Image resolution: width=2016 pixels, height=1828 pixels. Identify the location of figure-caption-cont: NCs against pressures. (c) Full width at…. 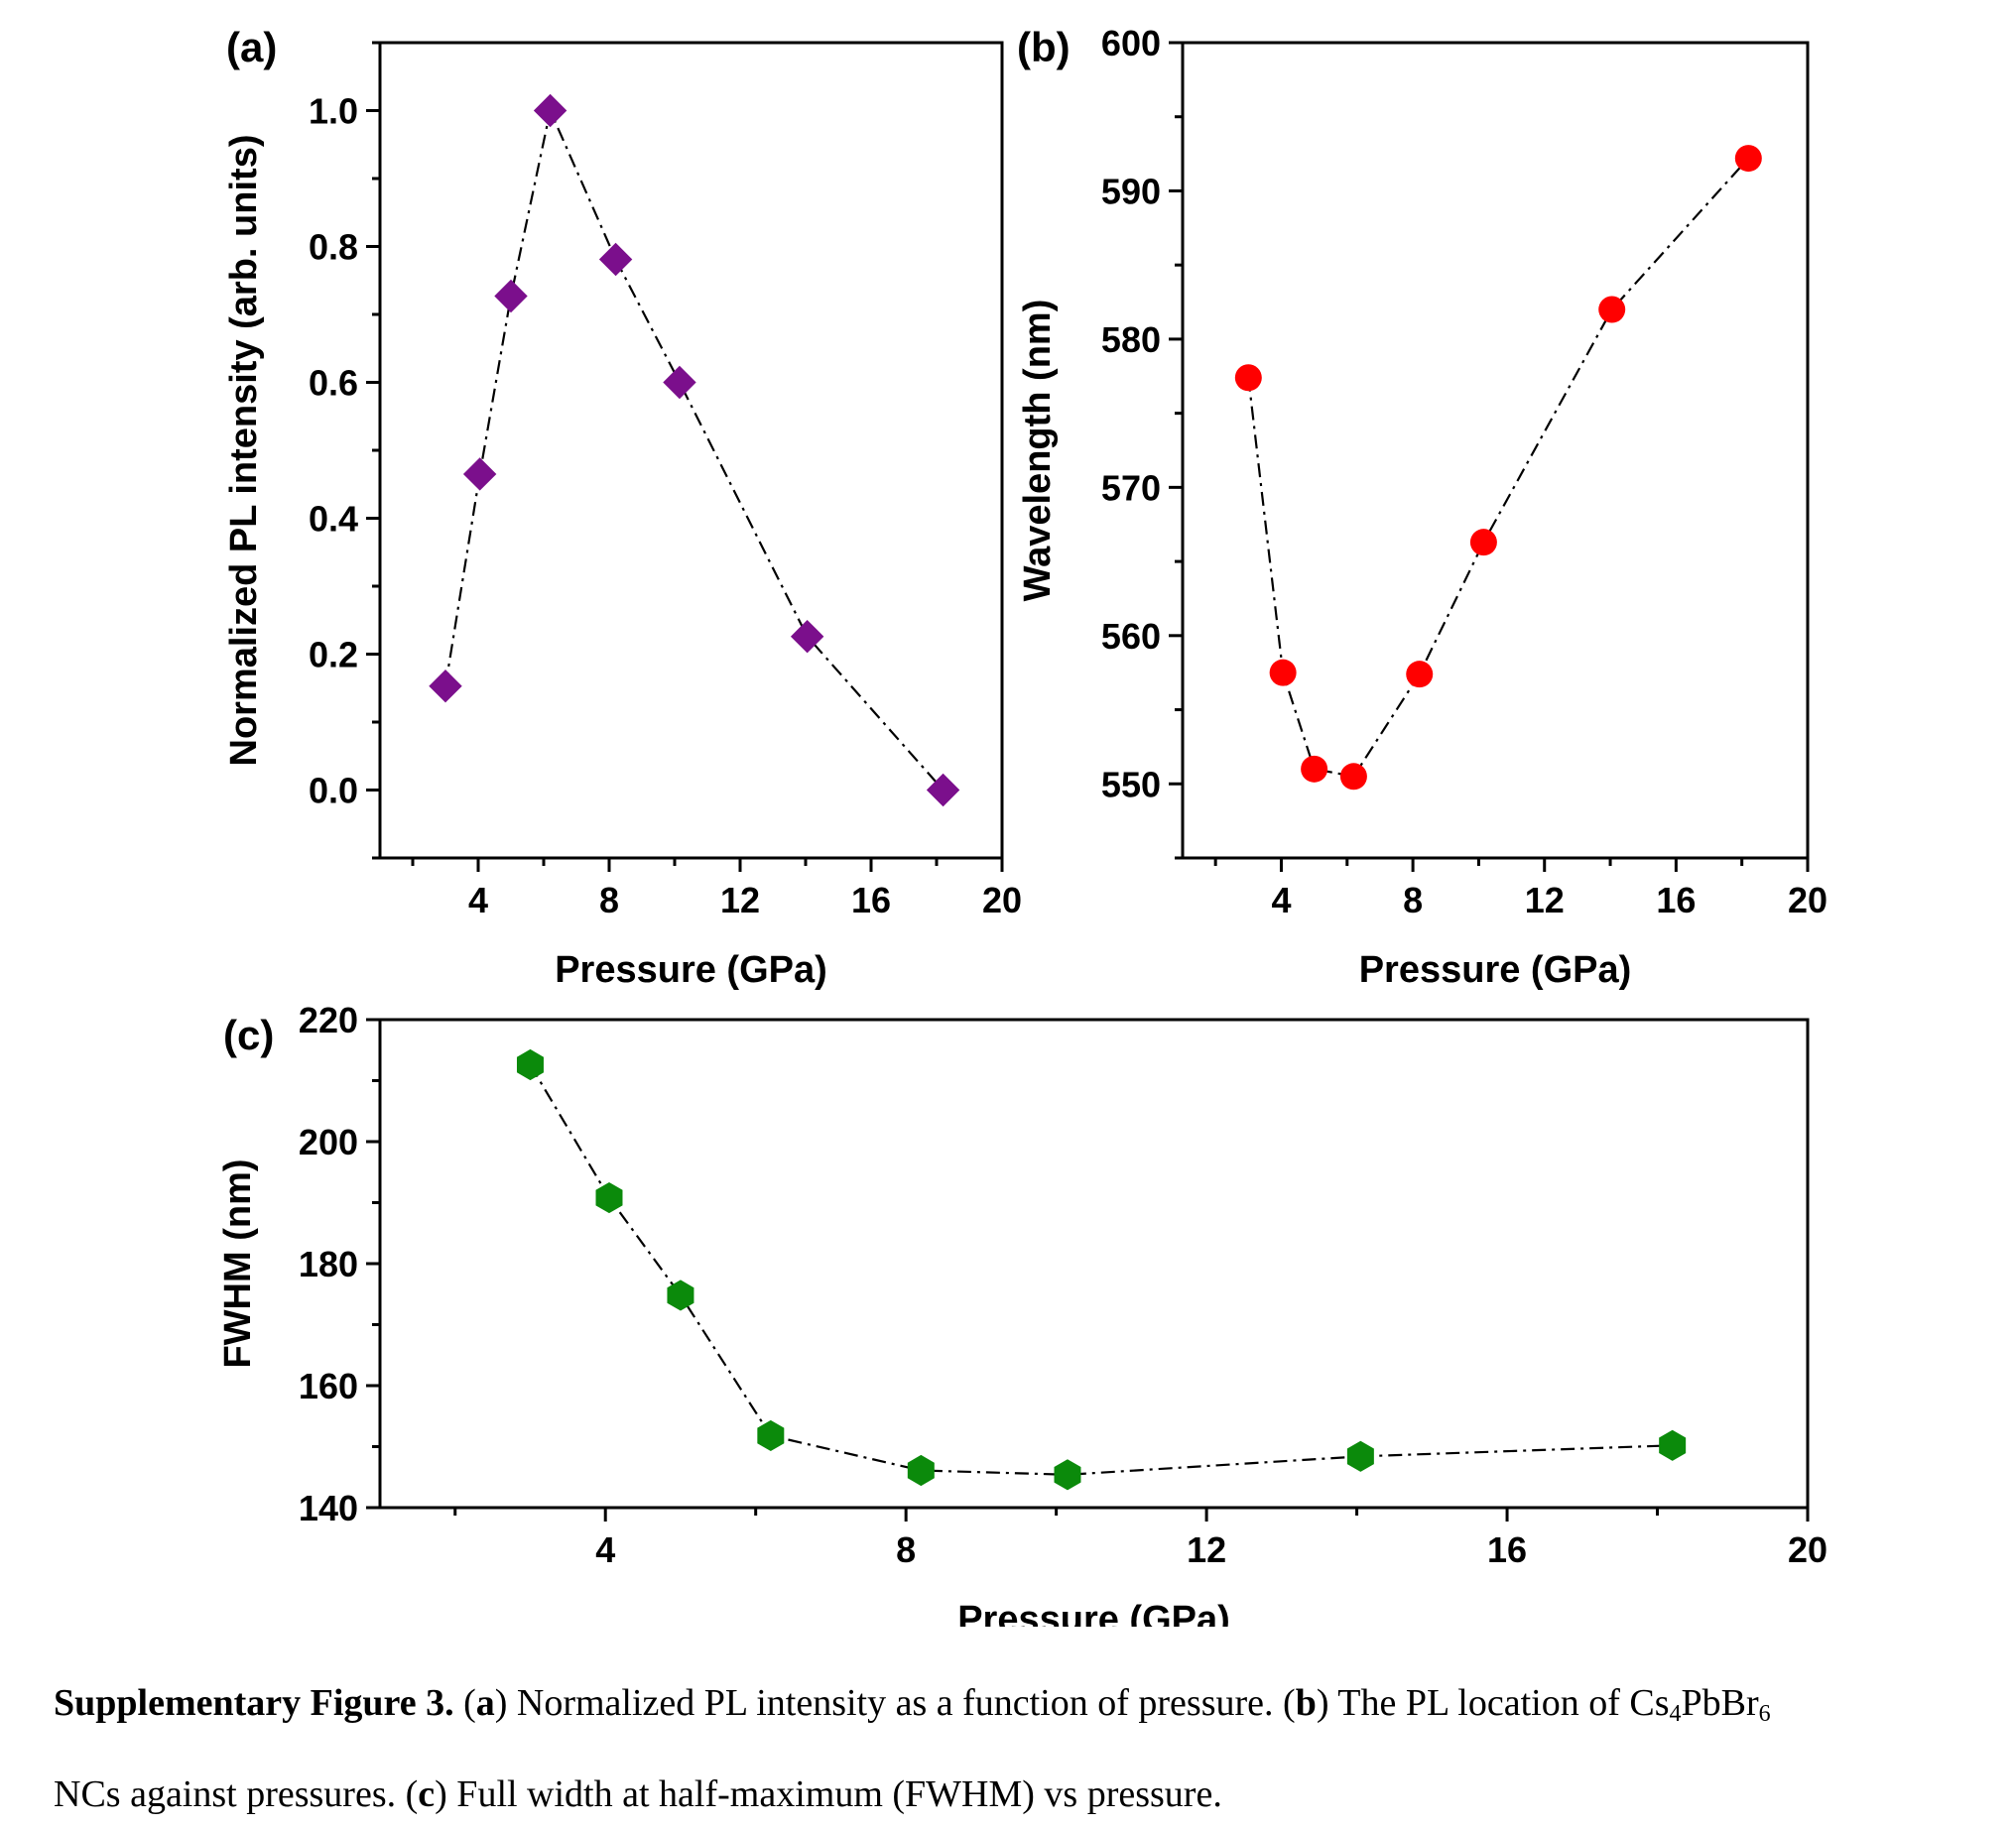
(1026, 1794).